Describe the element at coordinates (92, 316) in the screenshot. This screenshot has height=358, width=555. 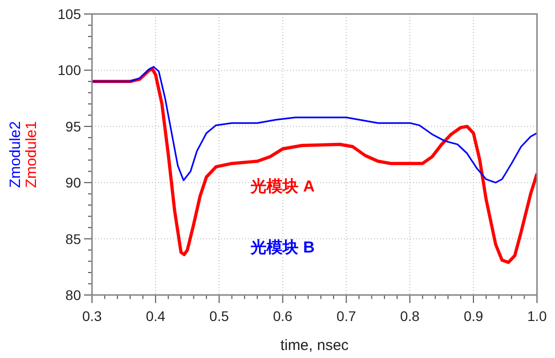
I see `x-tick-label: 0.3` at that location.